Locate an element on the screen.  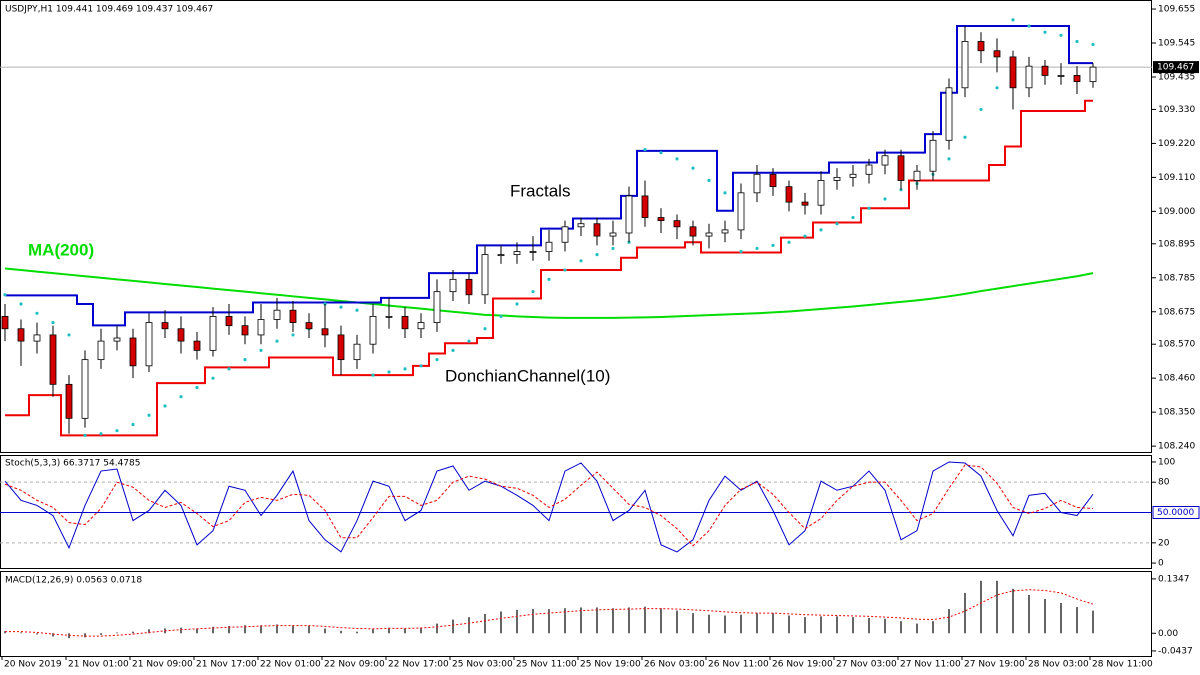
y-tick-label: 109.545 is located at coordinates (1176, 44).